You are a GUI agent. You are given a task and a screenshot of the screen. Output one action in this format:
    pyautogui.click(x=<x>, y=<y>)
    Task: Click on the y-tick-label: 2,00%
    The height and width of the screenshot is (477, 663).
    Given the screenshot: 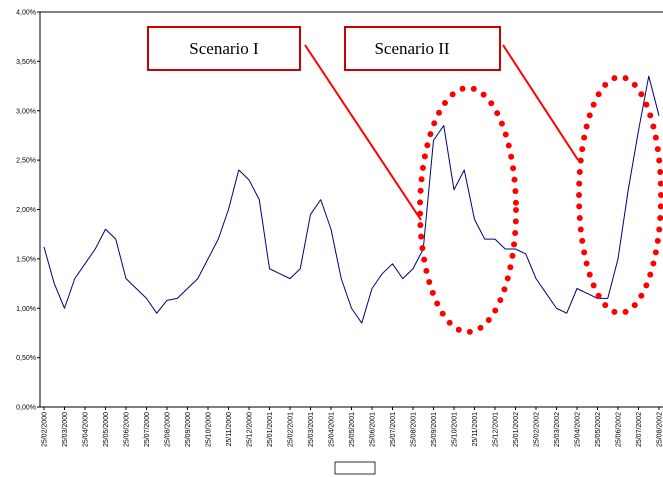 What is the action you would take?
    pyautogui.click(x=26, y=210)
    